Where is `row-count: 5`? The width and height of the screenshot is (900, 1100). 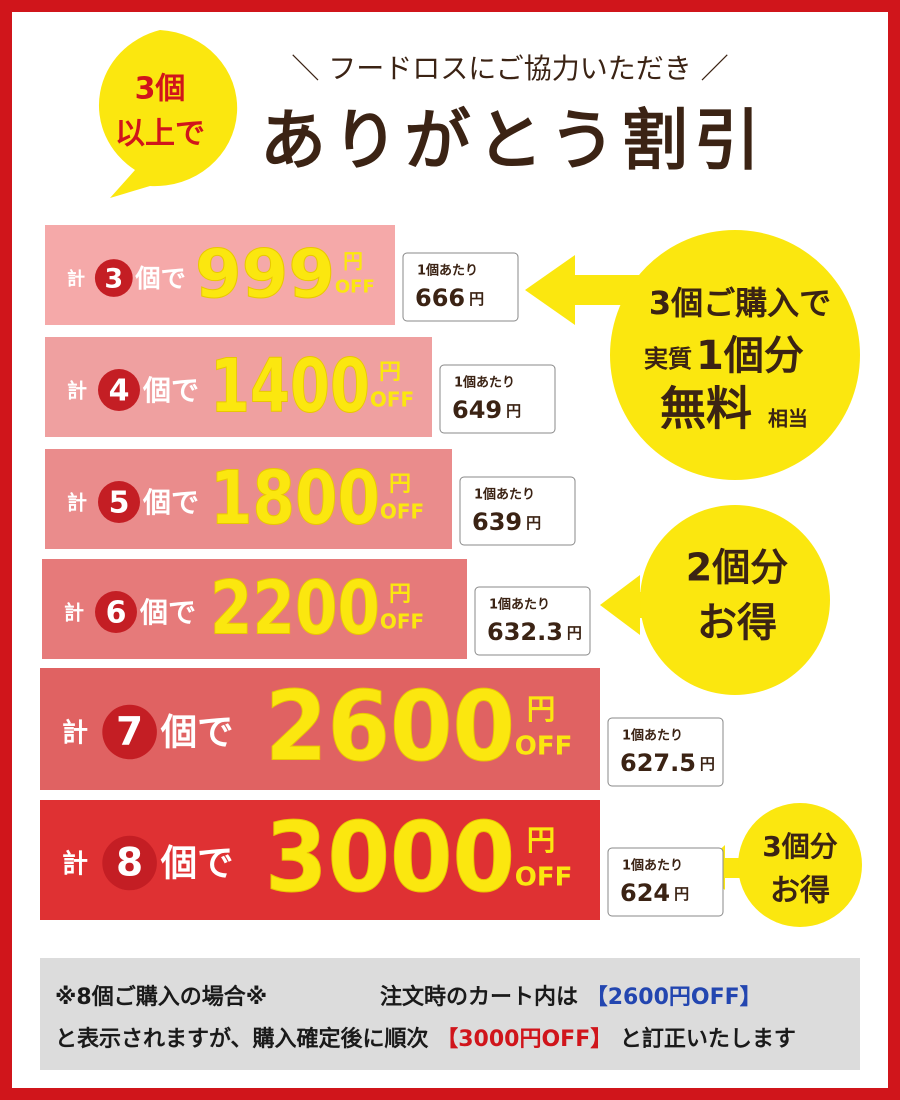 row-count: 5 is located at coordinates (119, 503).